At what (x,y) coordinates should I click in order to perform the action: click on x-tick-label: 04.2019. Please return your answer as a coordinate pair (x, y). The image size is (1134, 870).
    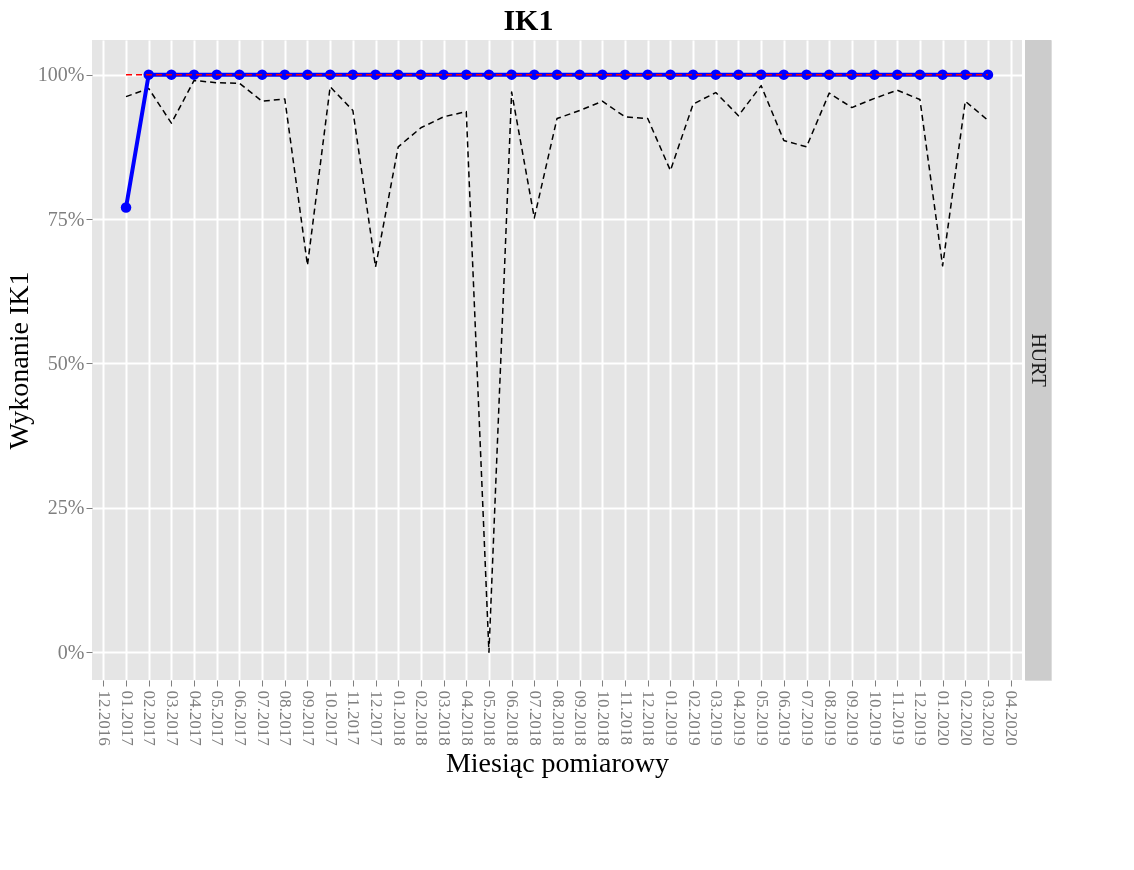
    Looking at the image, I should click on (739, 718).